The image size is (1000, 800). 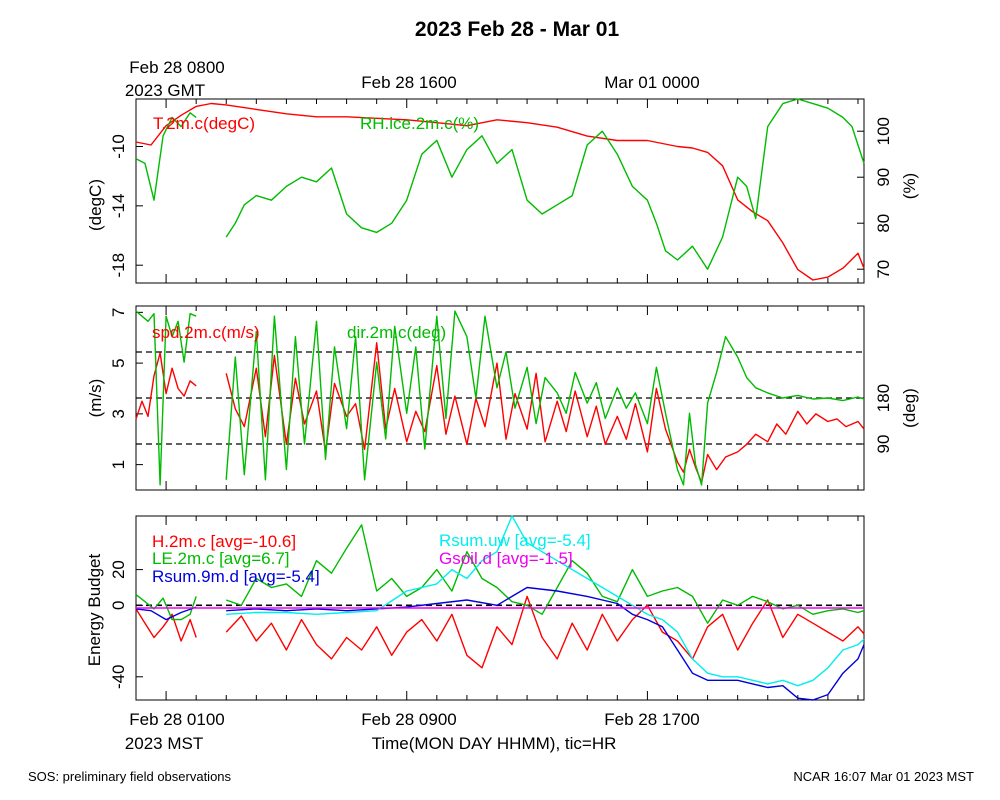 I want to click on panel1-ytick-label-left: -18, so click(x=118, y=265).